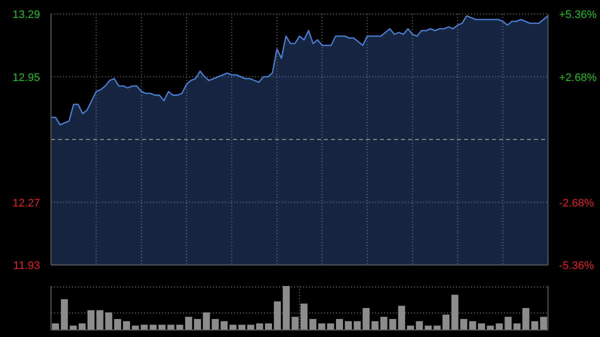 The width and height of the screenshot is (600, 337). What do you see at coordinates (26, 15) in the screenshot?
I see `y-tick-label: 13.29` at bounding box center [26, 15].